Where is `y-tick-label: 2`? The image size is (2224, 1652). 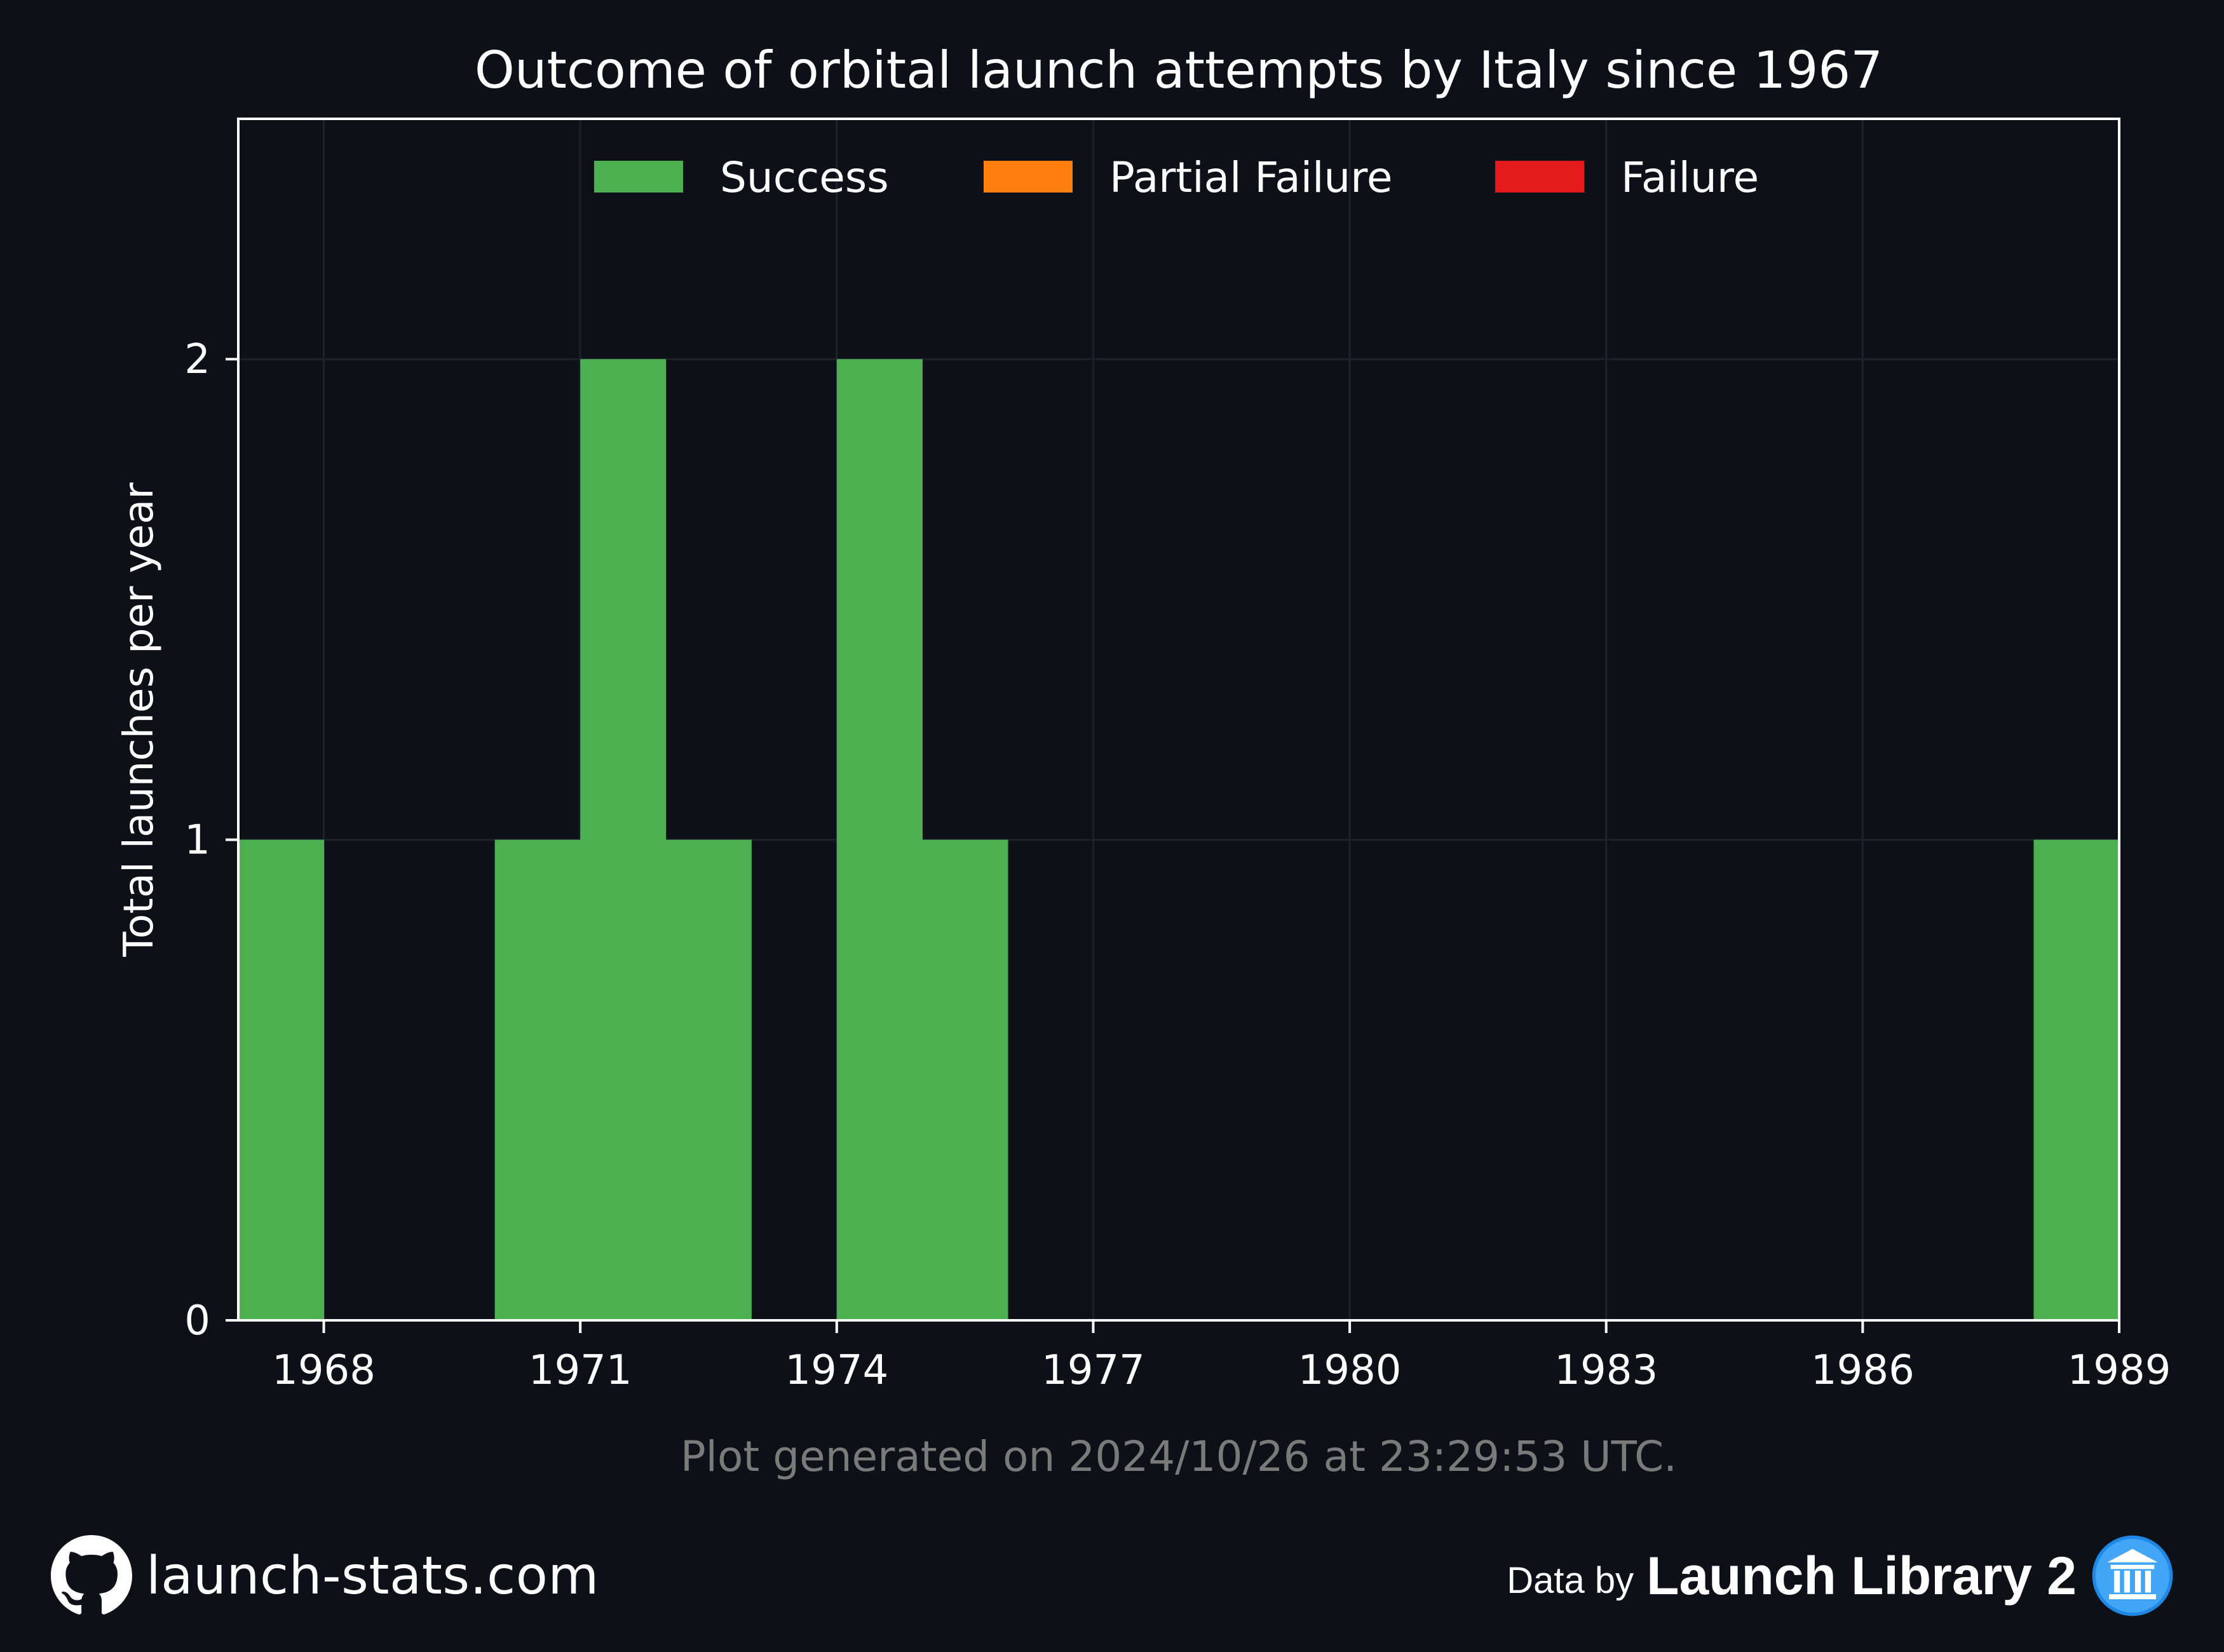
y-tick-label: 2 is located at coordinates (197, 360).